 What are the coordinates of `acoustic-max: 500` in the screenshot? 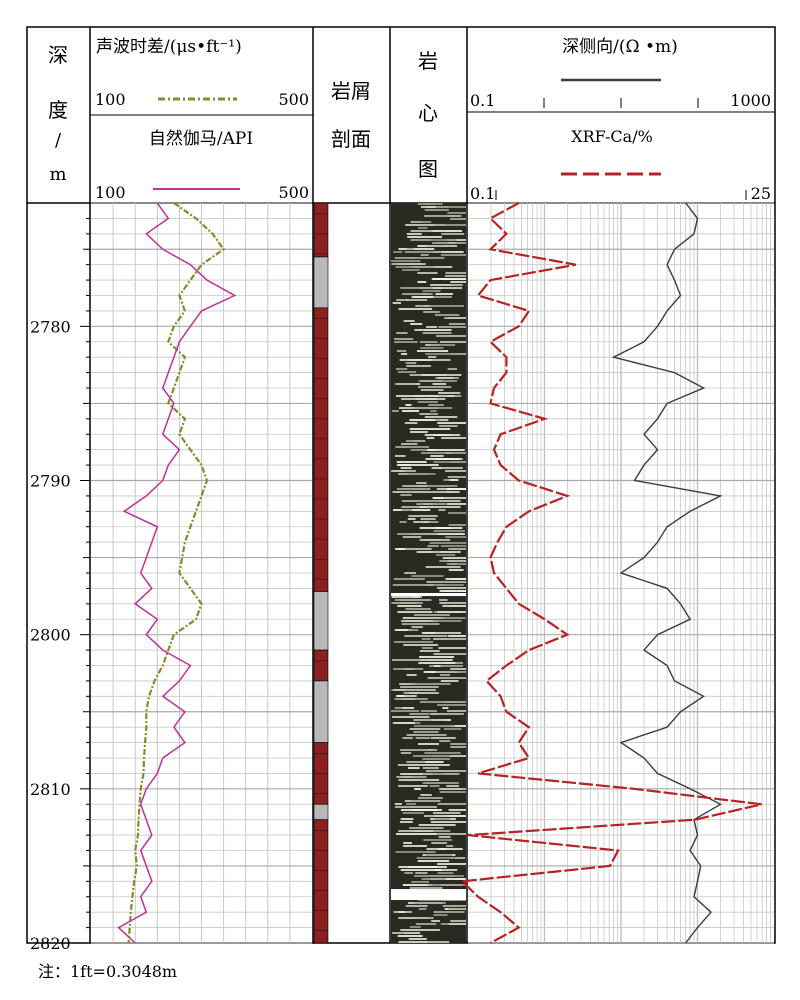 It's located at (293, 99).